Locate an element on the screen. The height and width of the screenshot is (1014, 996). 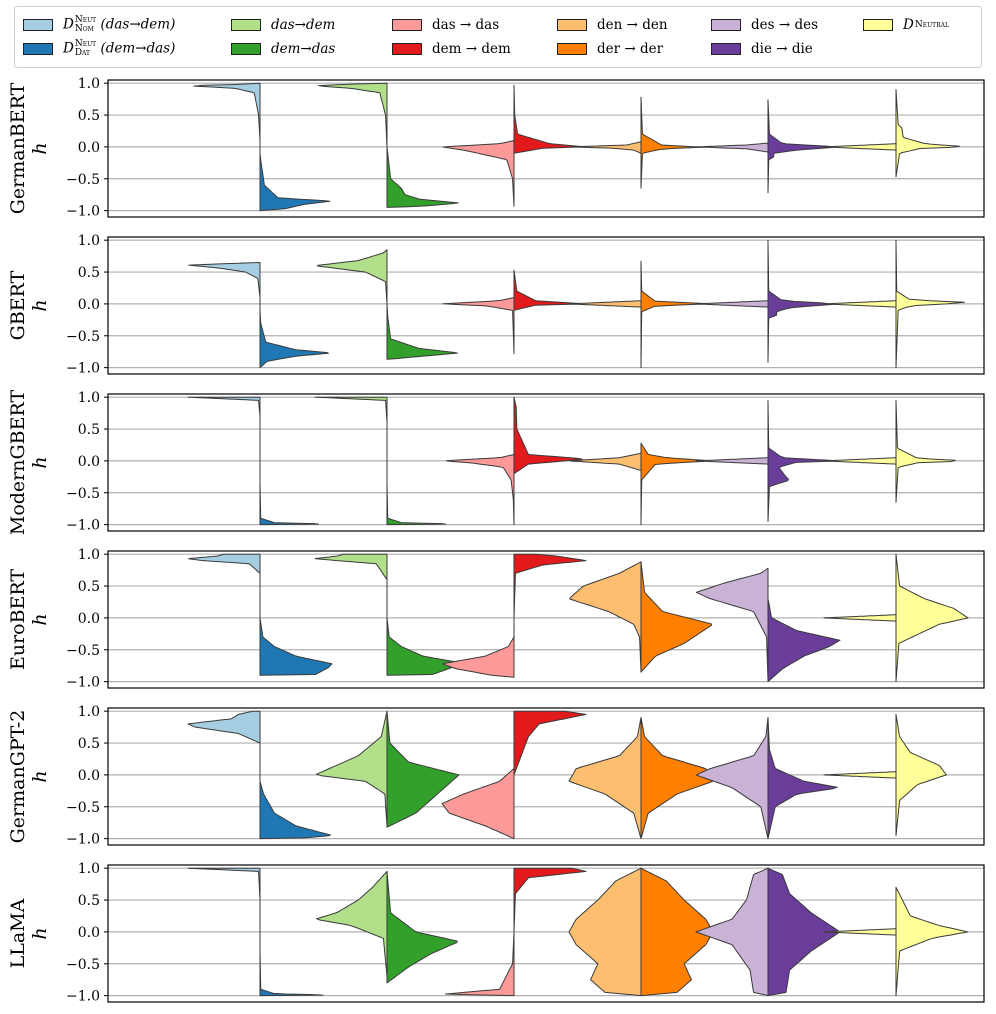
legend-label: das→dem is located at coordinates (303, 25).